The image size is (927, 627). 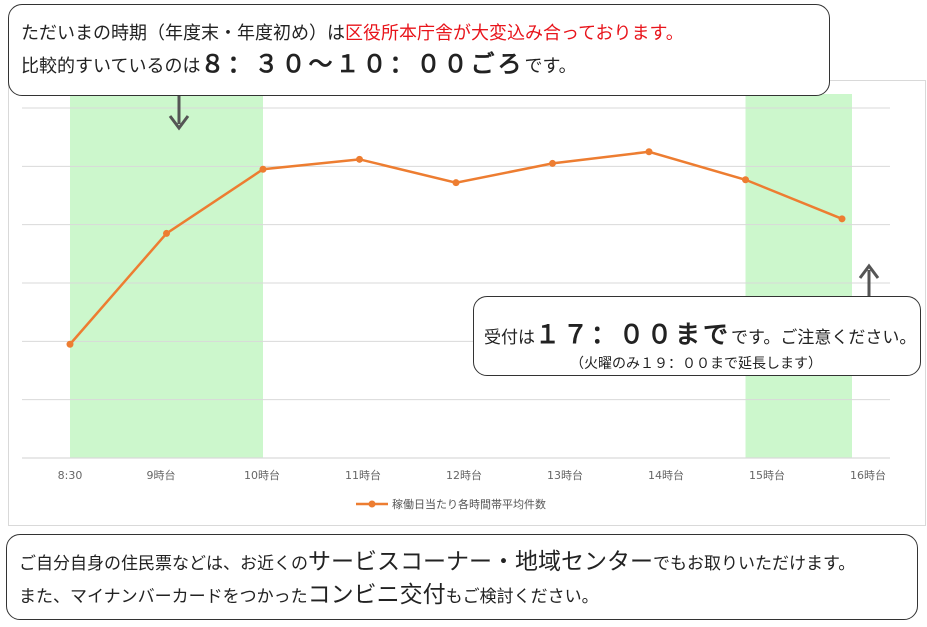 I want to click on data-point-11時台, so click(x=359, y=159).